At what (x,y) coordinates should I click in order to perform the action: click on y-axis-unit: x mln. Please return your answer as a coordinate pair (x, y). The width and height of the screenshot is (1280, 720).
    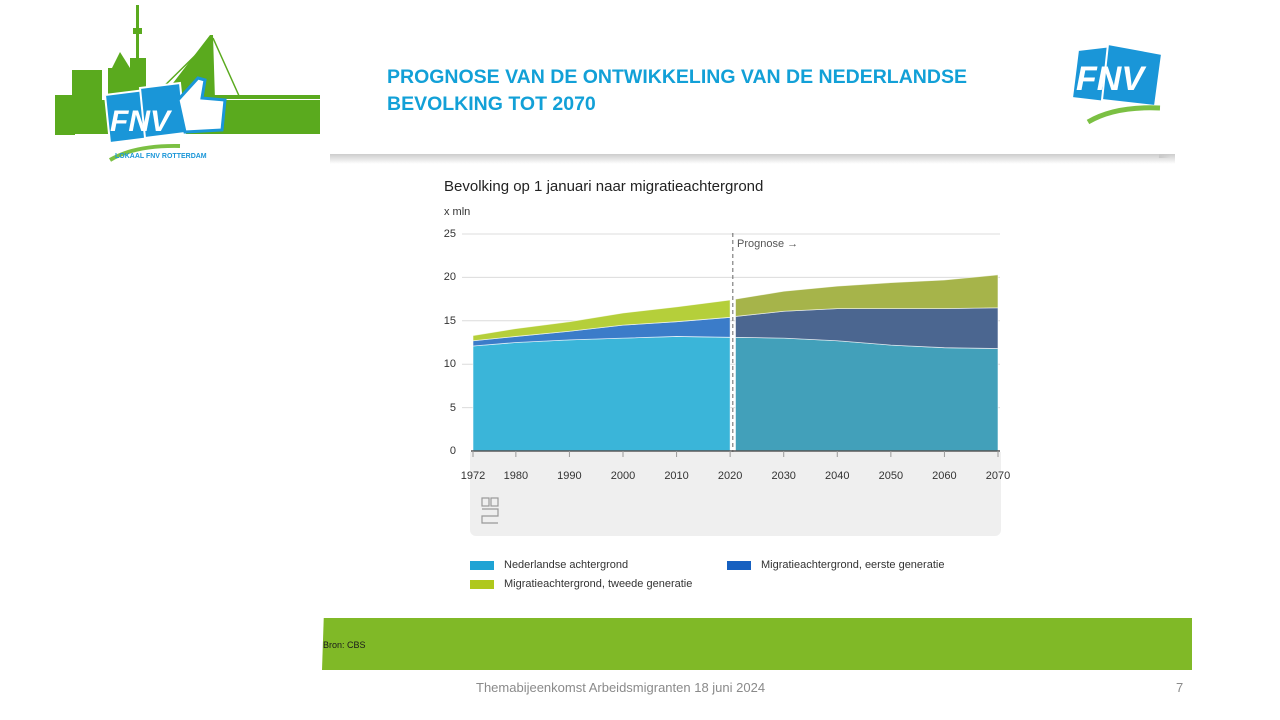
    Looking at the image, I should click on (457, 212).